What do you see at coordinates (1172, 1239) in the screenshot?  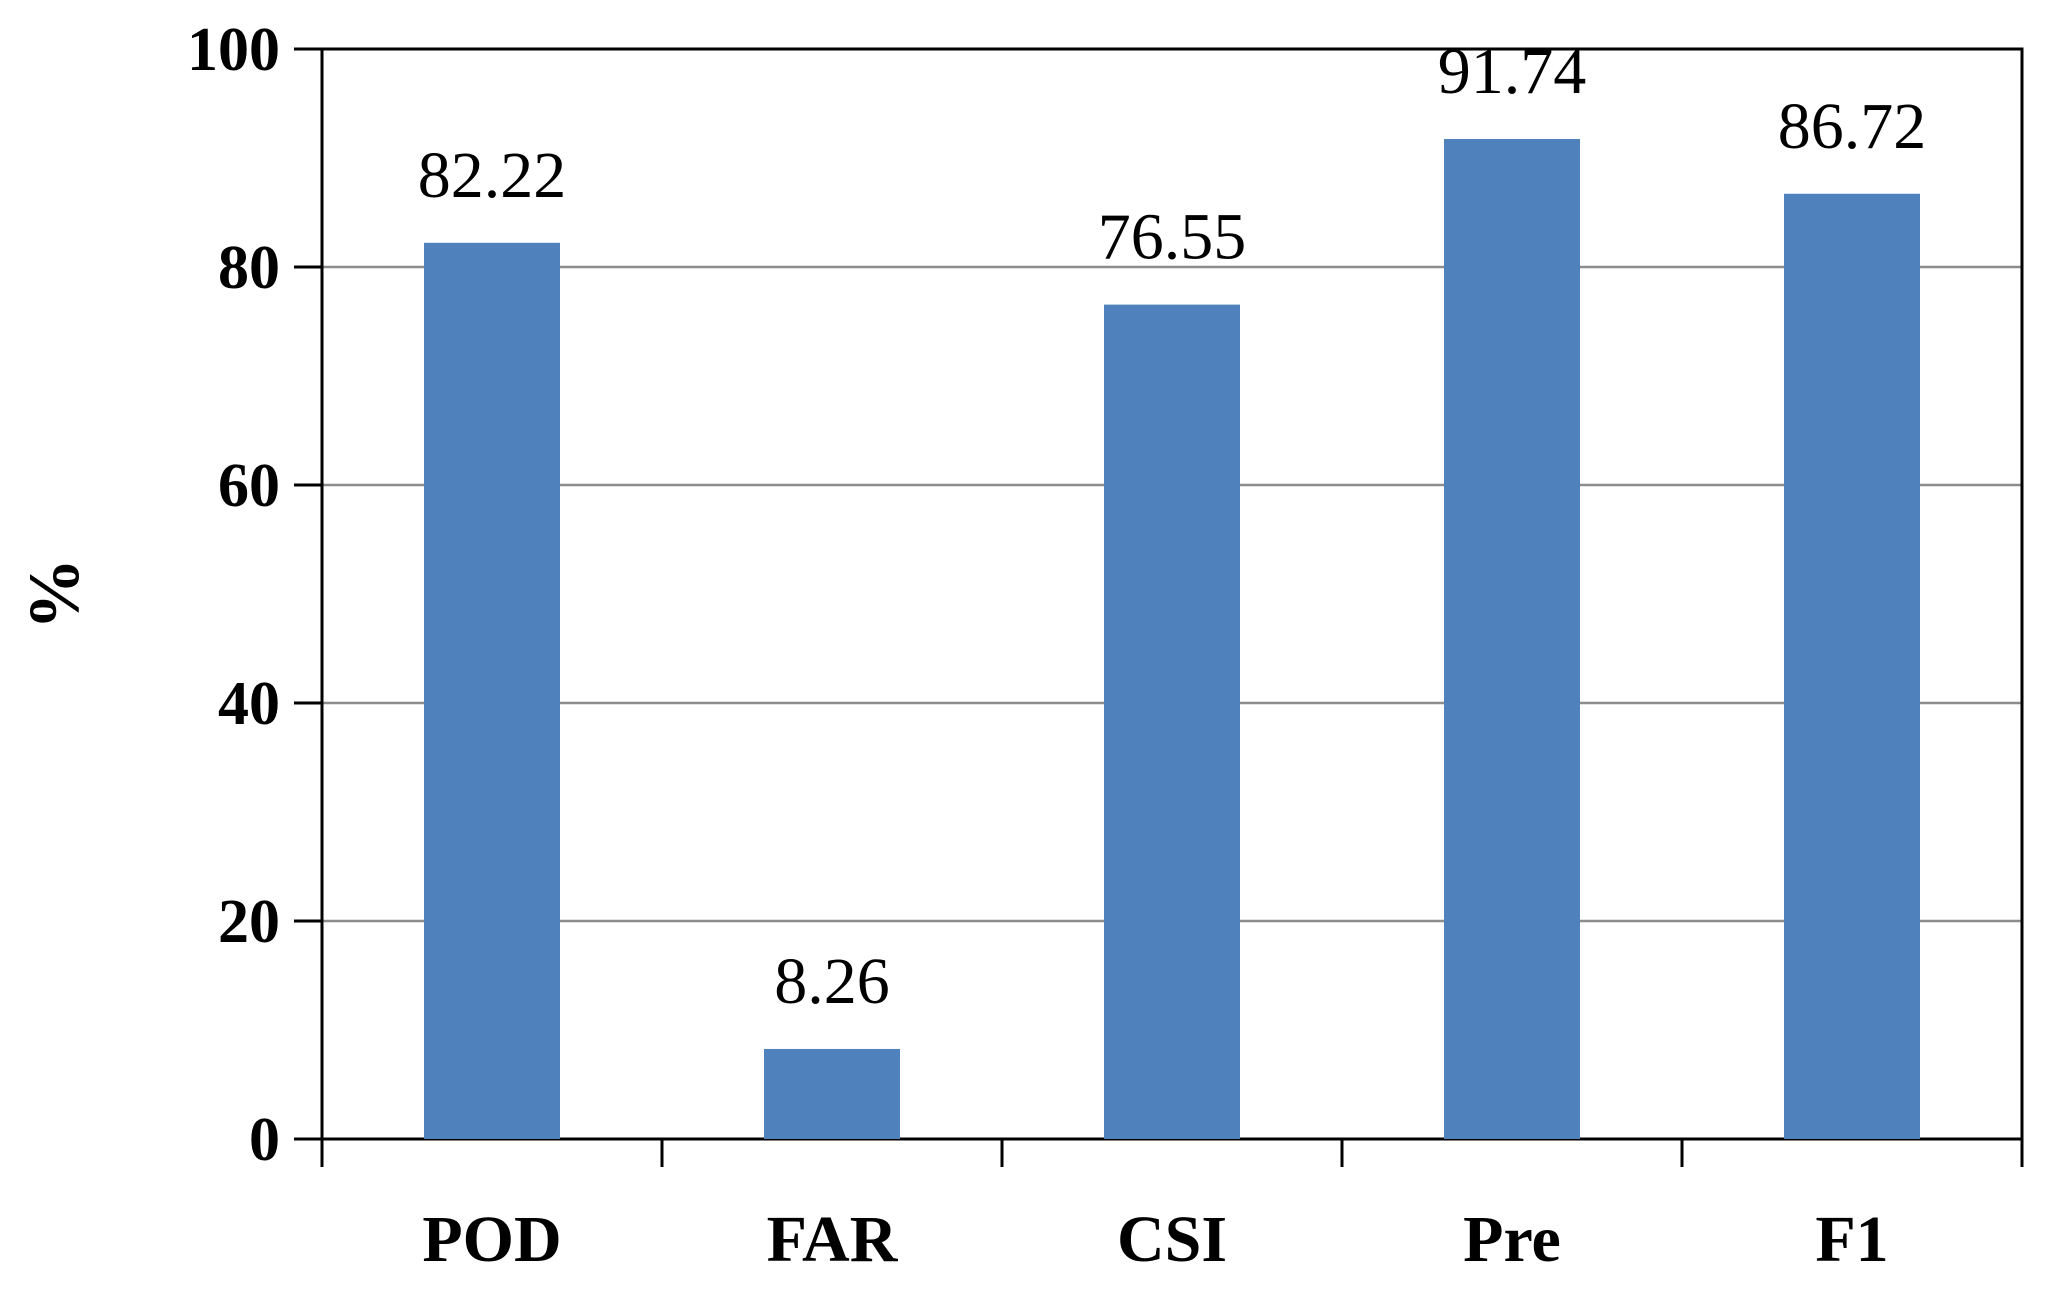 I see `x-tick-label-csi: CSI` at bounding box center [1172, 1239].